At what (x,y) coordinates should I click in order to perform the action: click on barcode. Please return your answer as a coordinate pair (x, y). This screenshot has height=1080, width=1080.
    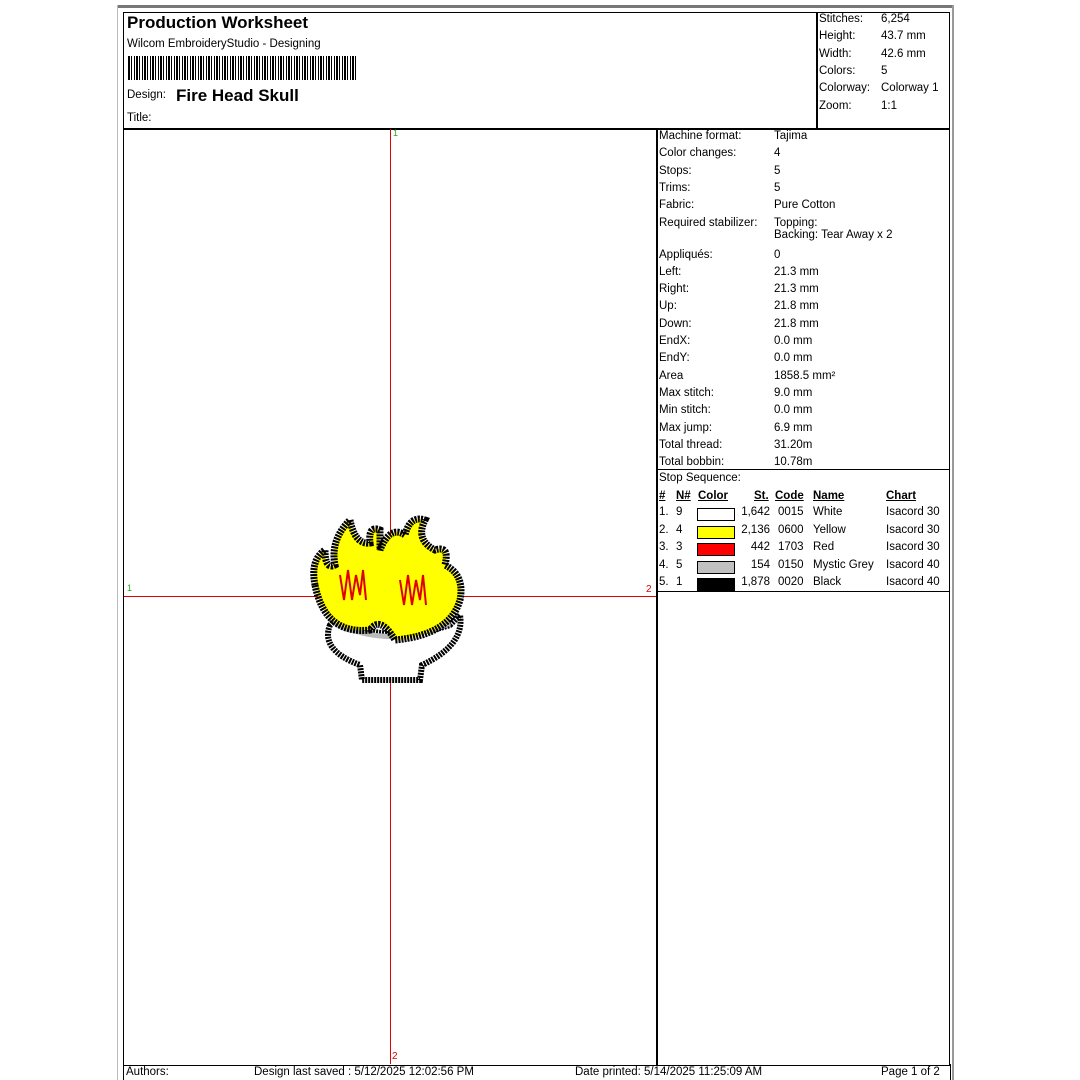
    Looking at the image, I should click on (243, 68).